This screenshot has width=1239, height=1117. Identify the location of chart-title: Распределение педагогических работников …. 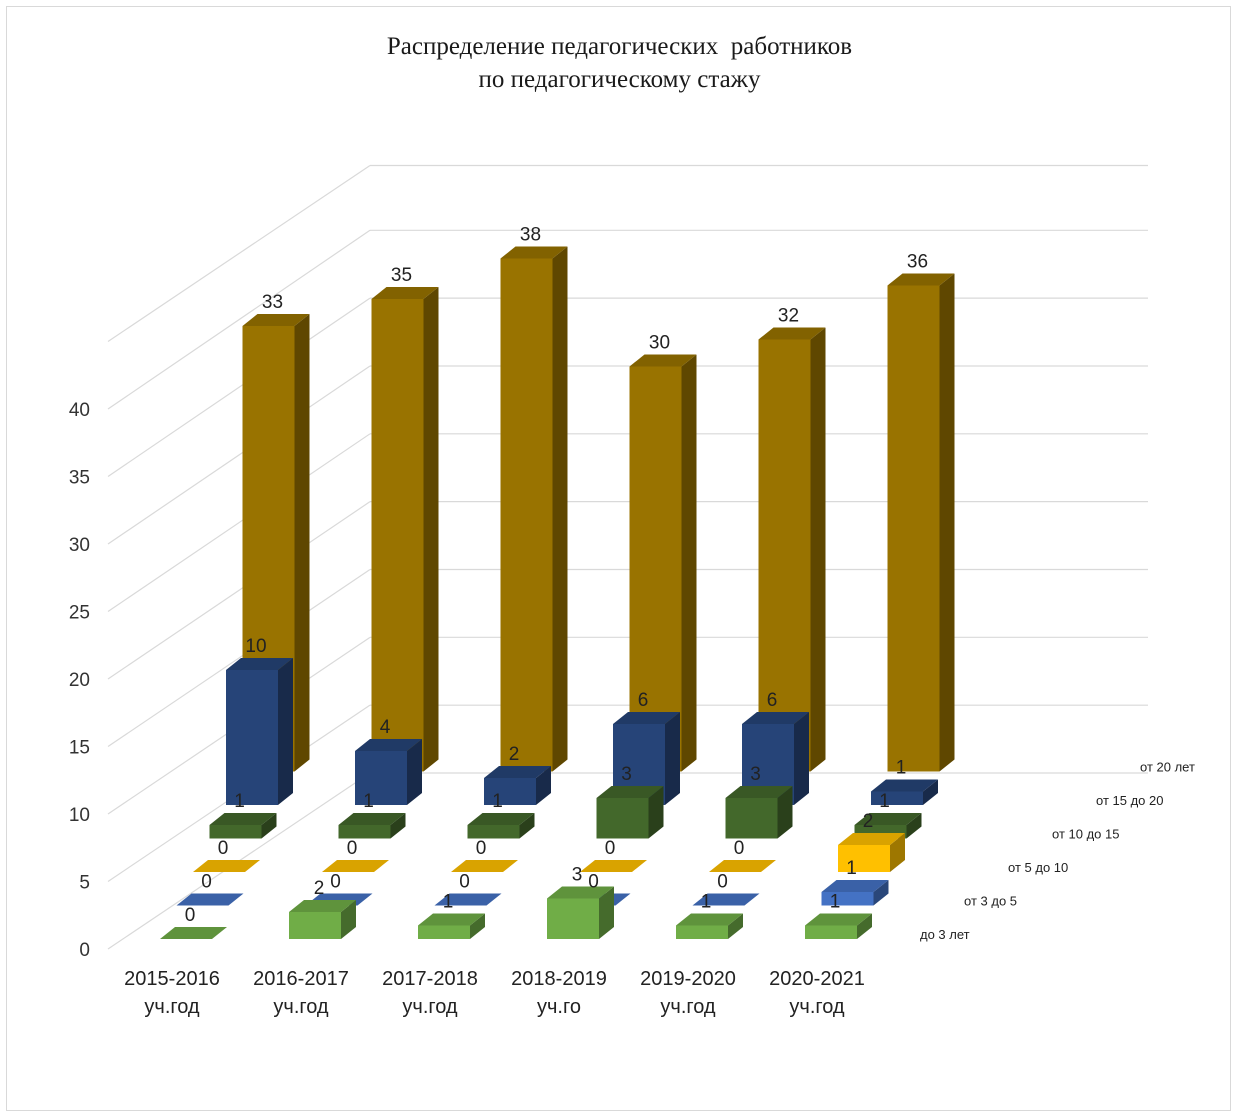
(619, 63).